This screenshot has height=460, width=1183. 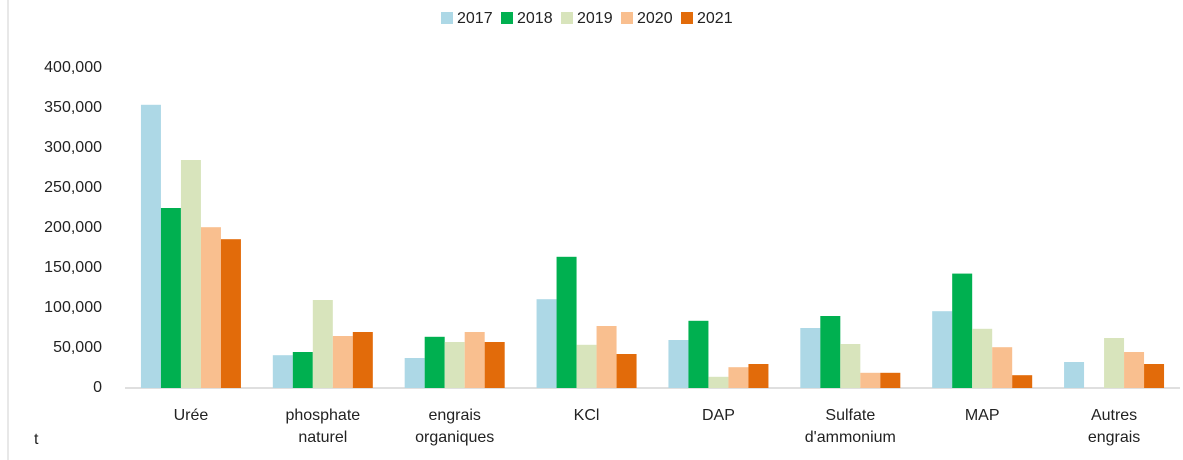 What do you see at coordinates (77, 347) in the screenshot?
I see `y-tick-label: 50,000` at bounding box center [77, 347].